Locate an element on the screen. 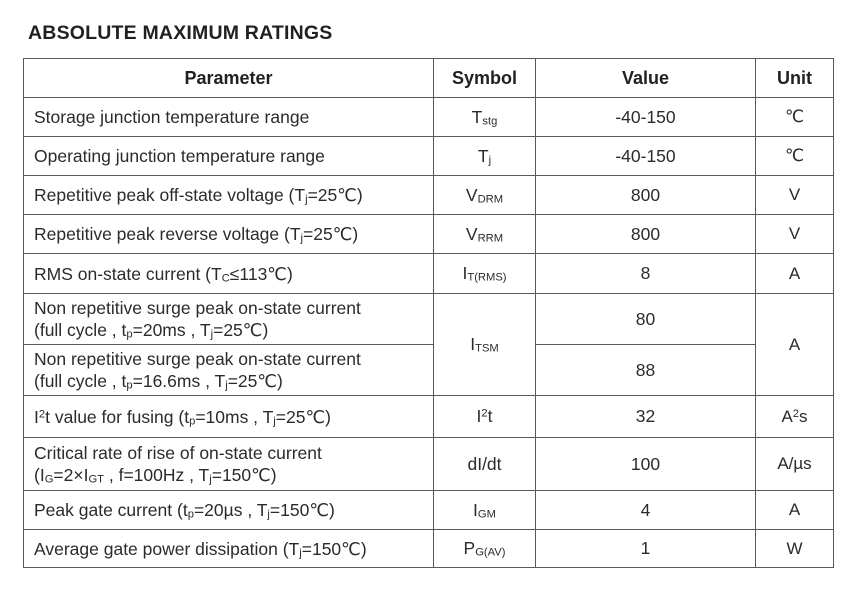 This screenshot has width=855, height=613. parameter-cell: Average gate power dissipation (Tj=150℃) is located at coordinates (228, 548).